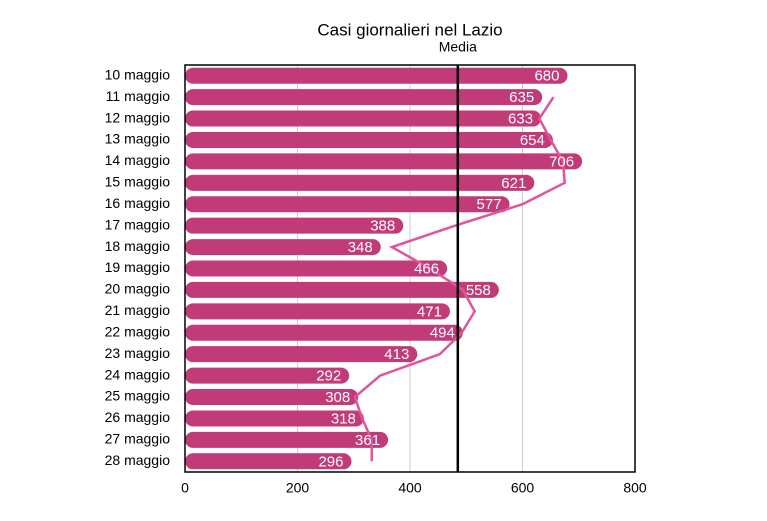 This screenshot has width=767, height=521. Describe the element at coordinates (138, 310) in the screenshot. I see `y-tick-label: 21 maggio` at that location.